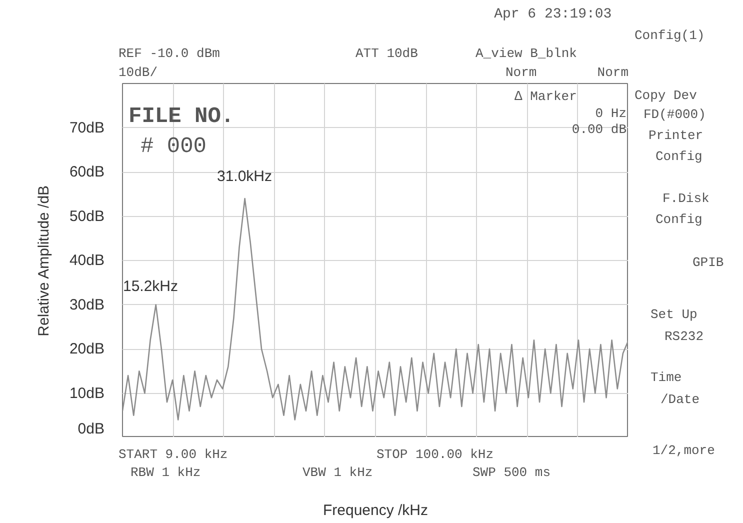 The height and width of the screenshot is (523, 743). What do you see at coordinates (686, 198) in the screenshot?
I see `text: F.Disk` at bounding box center [686, 198].